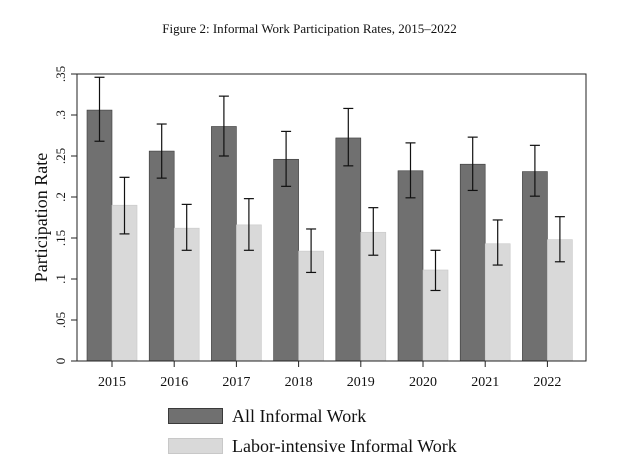 This screenshot has height=471, width=619. What do you see at coordinates (224, 244) in the screenshot?
I see `bar-all-informal-2017` at bounding box center [224, 244].